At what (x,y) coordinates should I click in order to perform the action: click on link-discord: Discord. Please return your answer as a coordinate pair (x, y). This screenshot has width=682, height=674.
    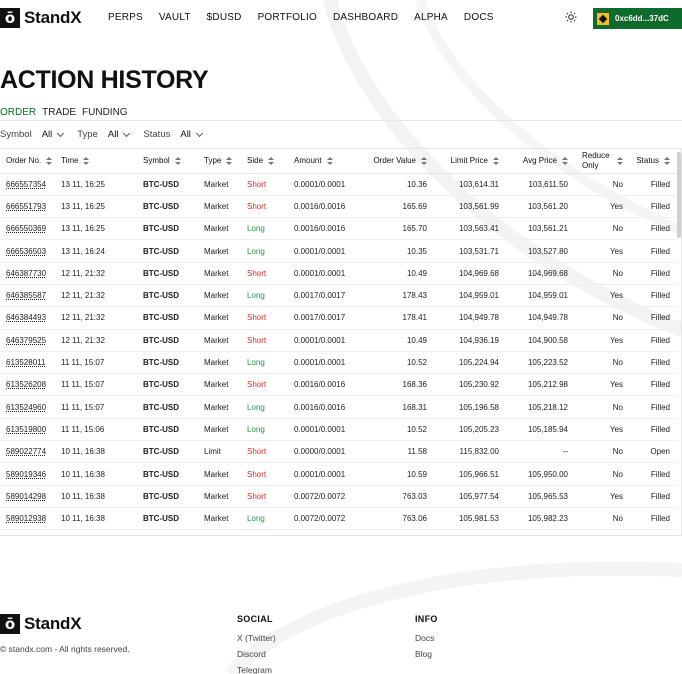
    Looking at the image, I should click on (251, 654).